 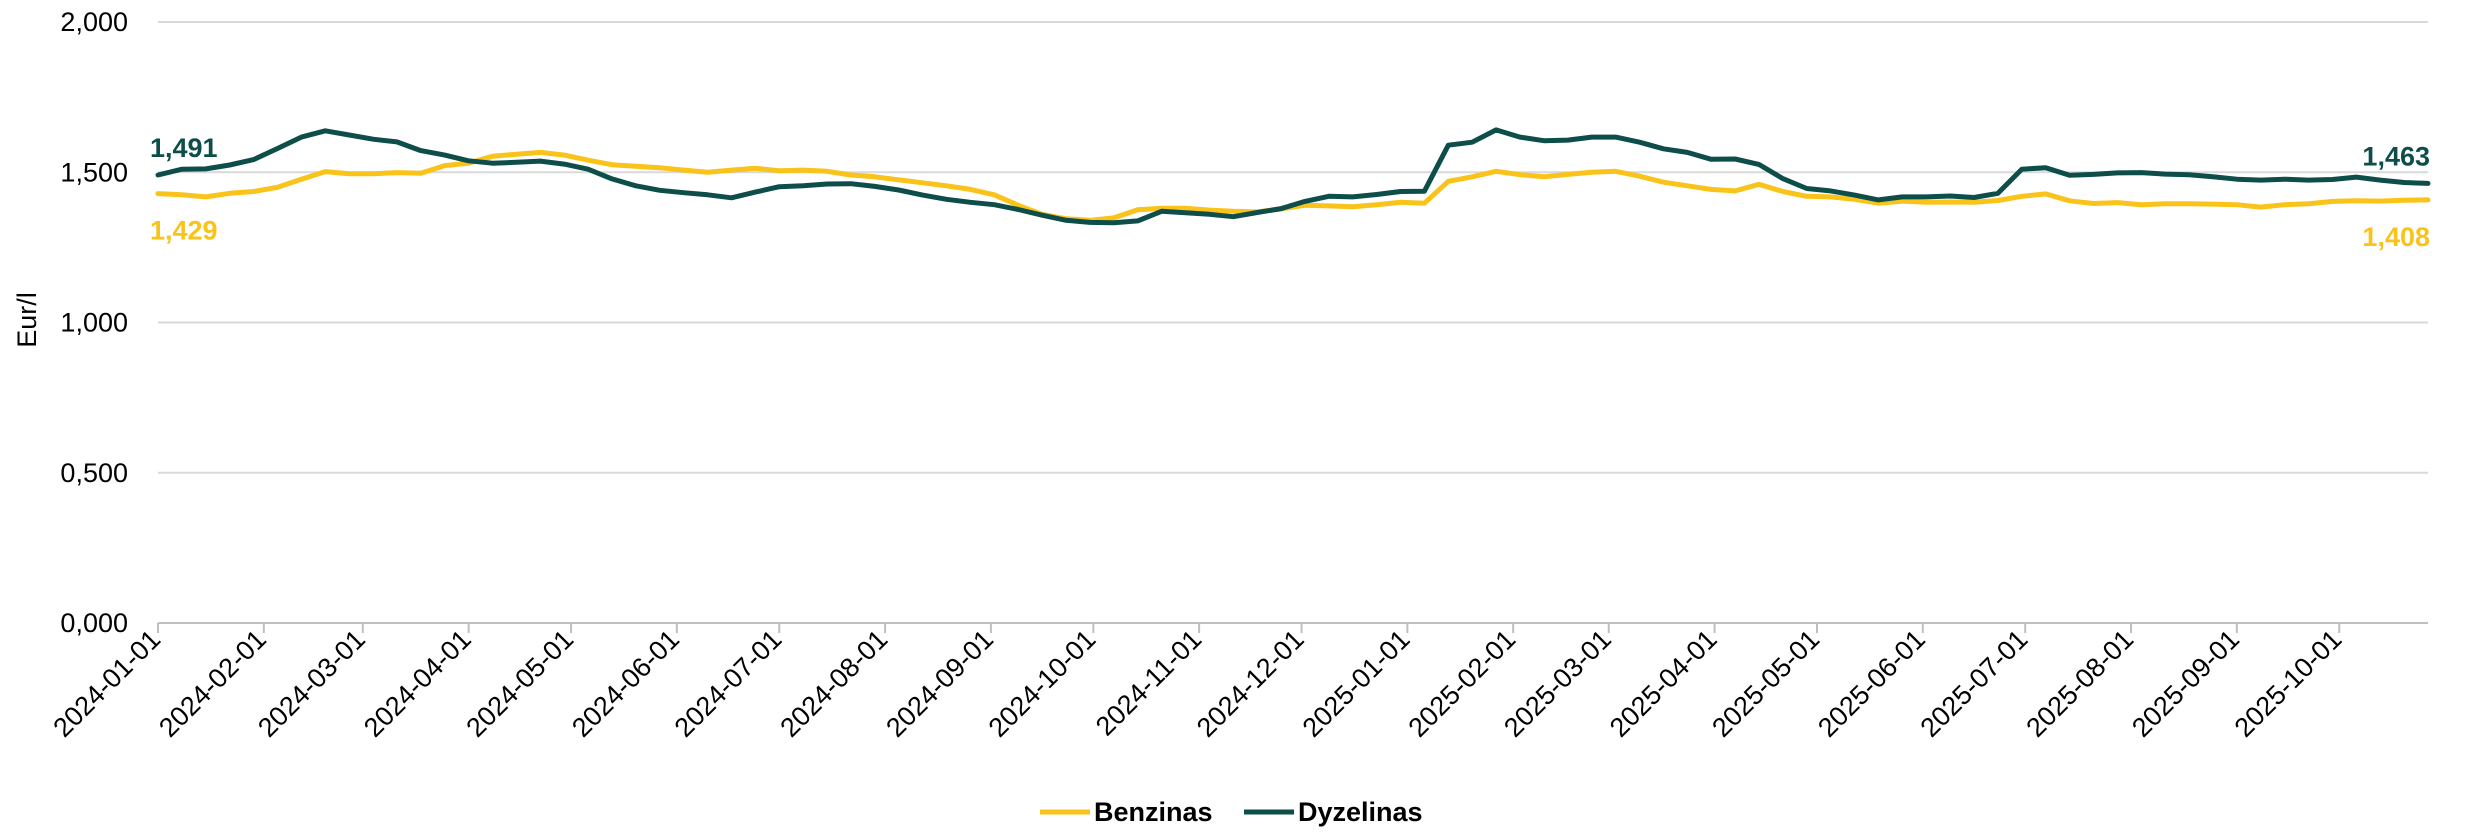 What do you see at coordinates (1153, 812) in the screenshot?
I see `legend-label: Benzinas` at bounding box center [1153, 812].